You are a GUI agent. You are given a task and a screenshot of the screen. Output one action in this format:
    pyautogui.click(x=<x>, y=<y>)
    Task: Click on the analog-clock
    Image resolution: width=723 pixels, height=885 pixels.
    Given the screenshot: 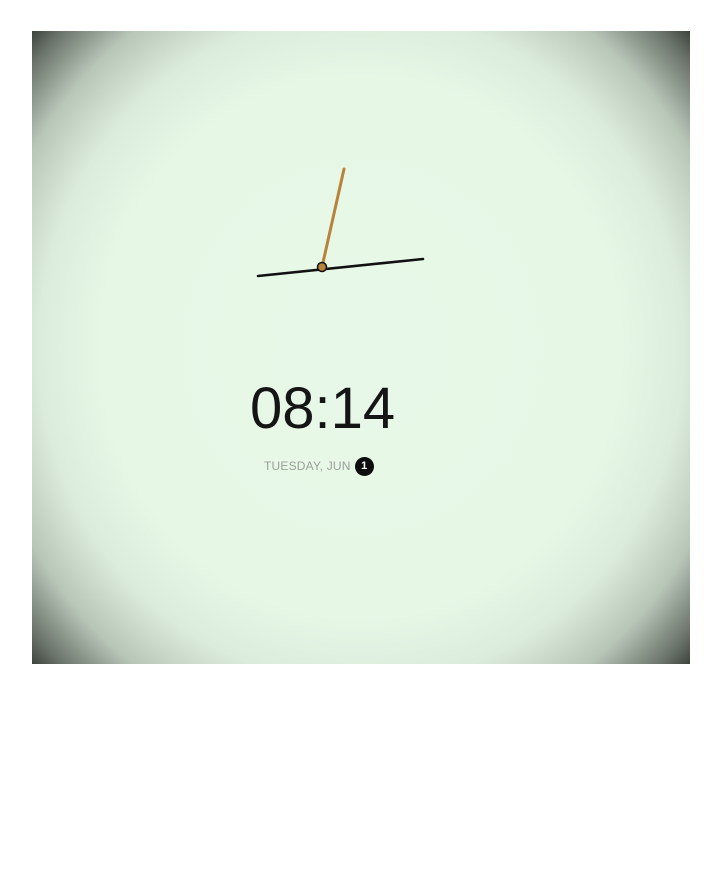 What is the action you would take?
    pyautogui.click(x=340, y=222)
    